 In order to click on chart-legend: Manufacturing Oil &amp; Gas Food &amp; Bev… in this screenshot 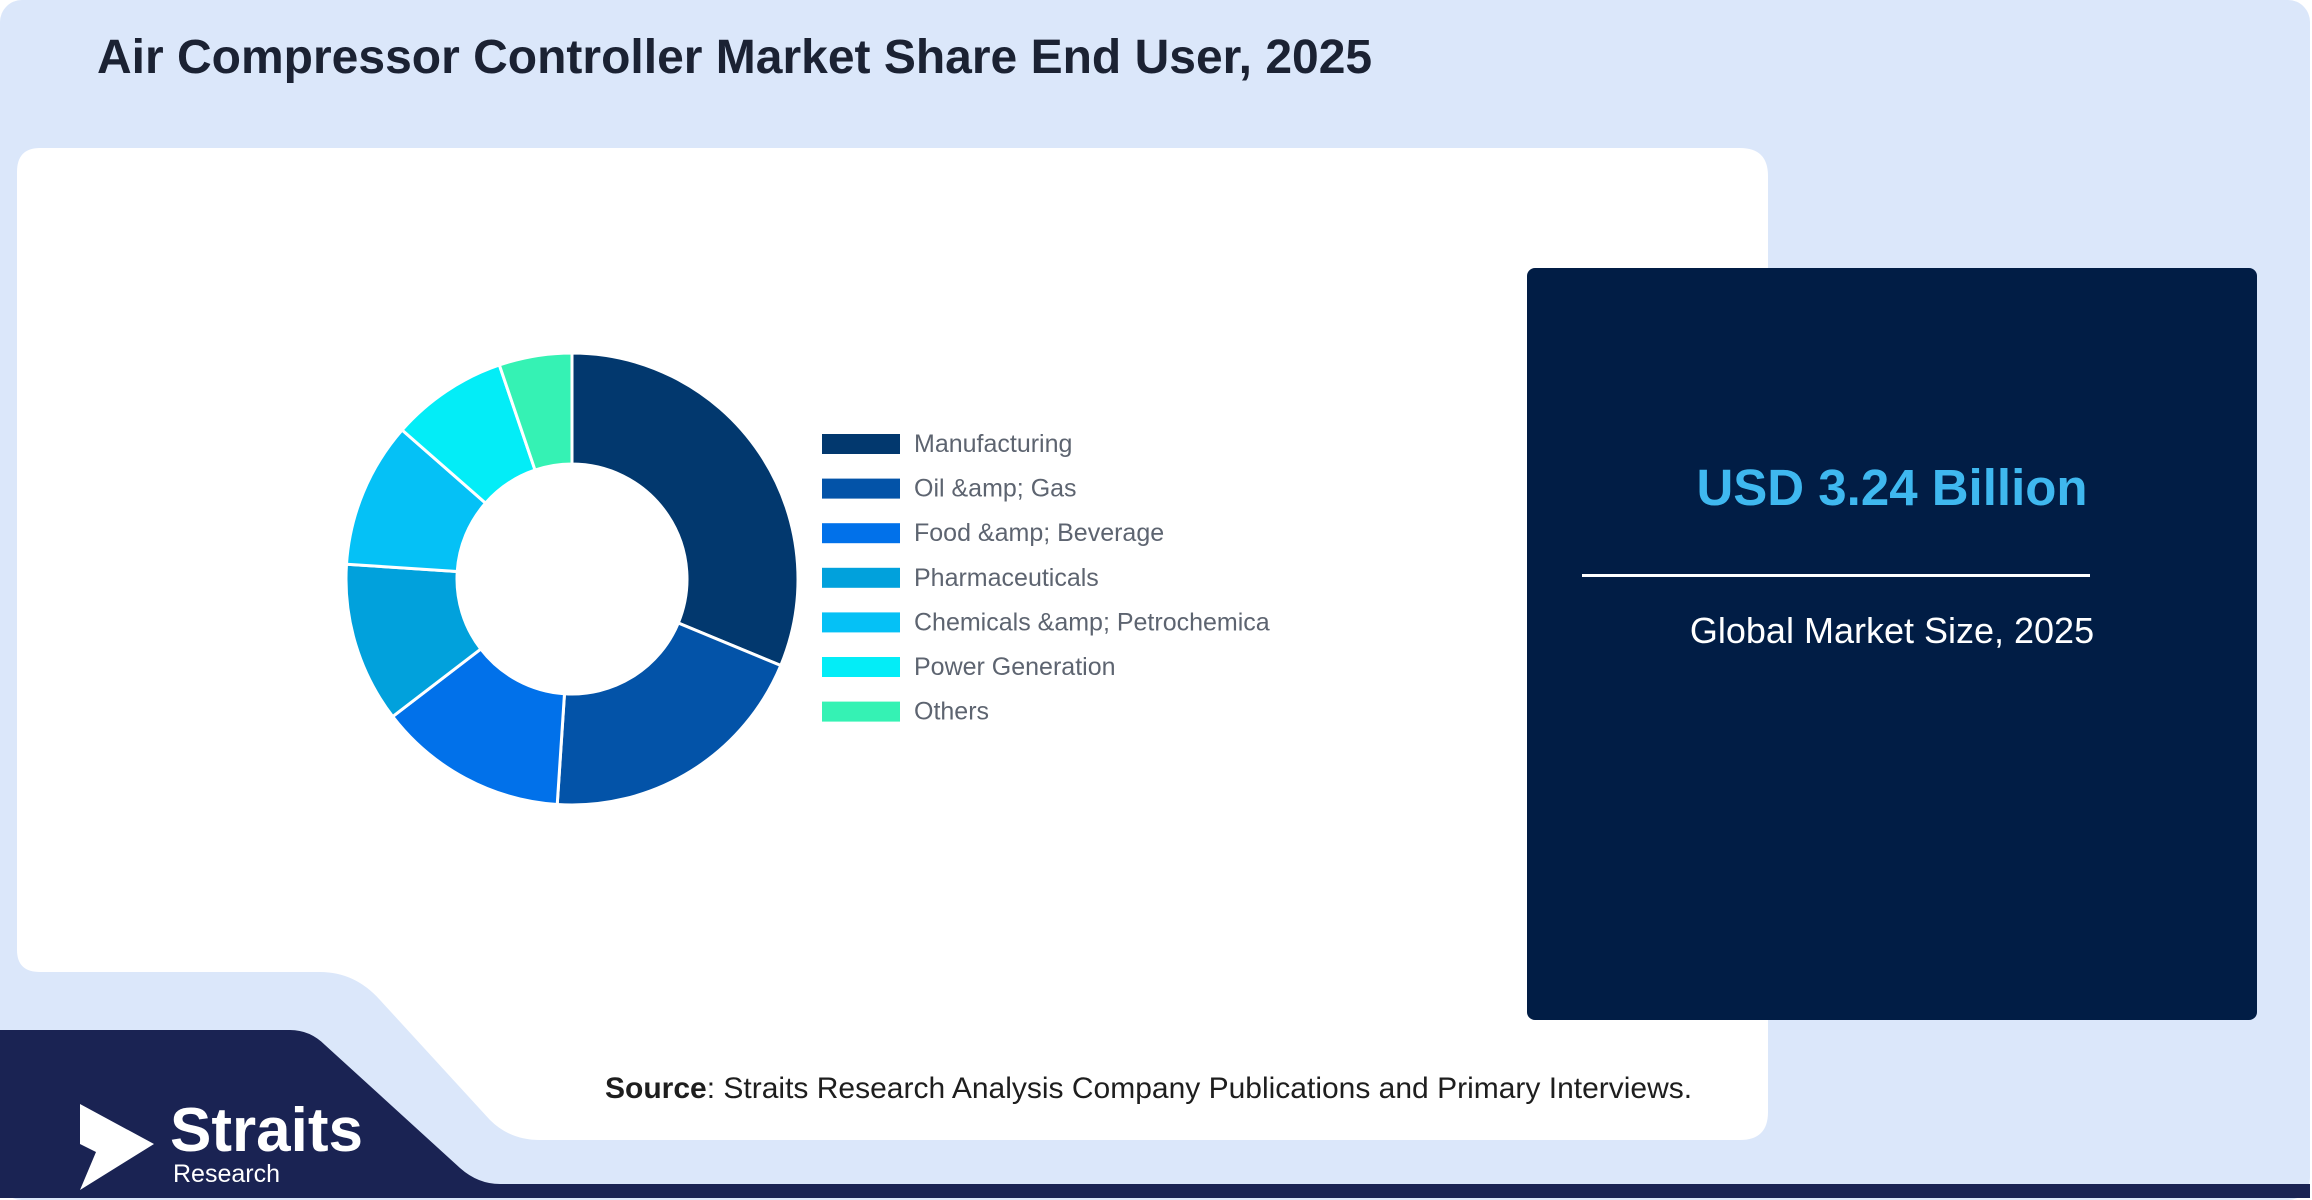, I will do `click(1046, 578)`.